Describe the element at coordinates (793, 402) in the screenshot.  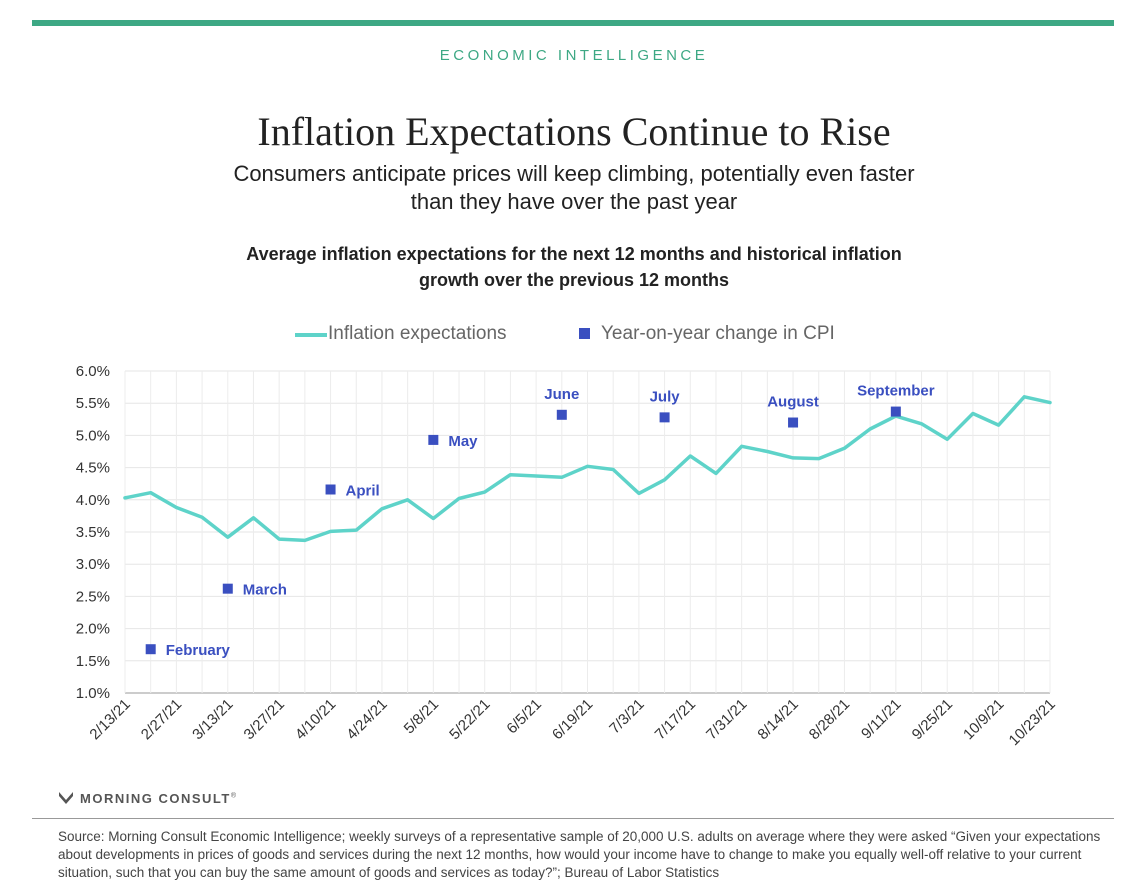
I see `cpi-data-label: August` at that location.